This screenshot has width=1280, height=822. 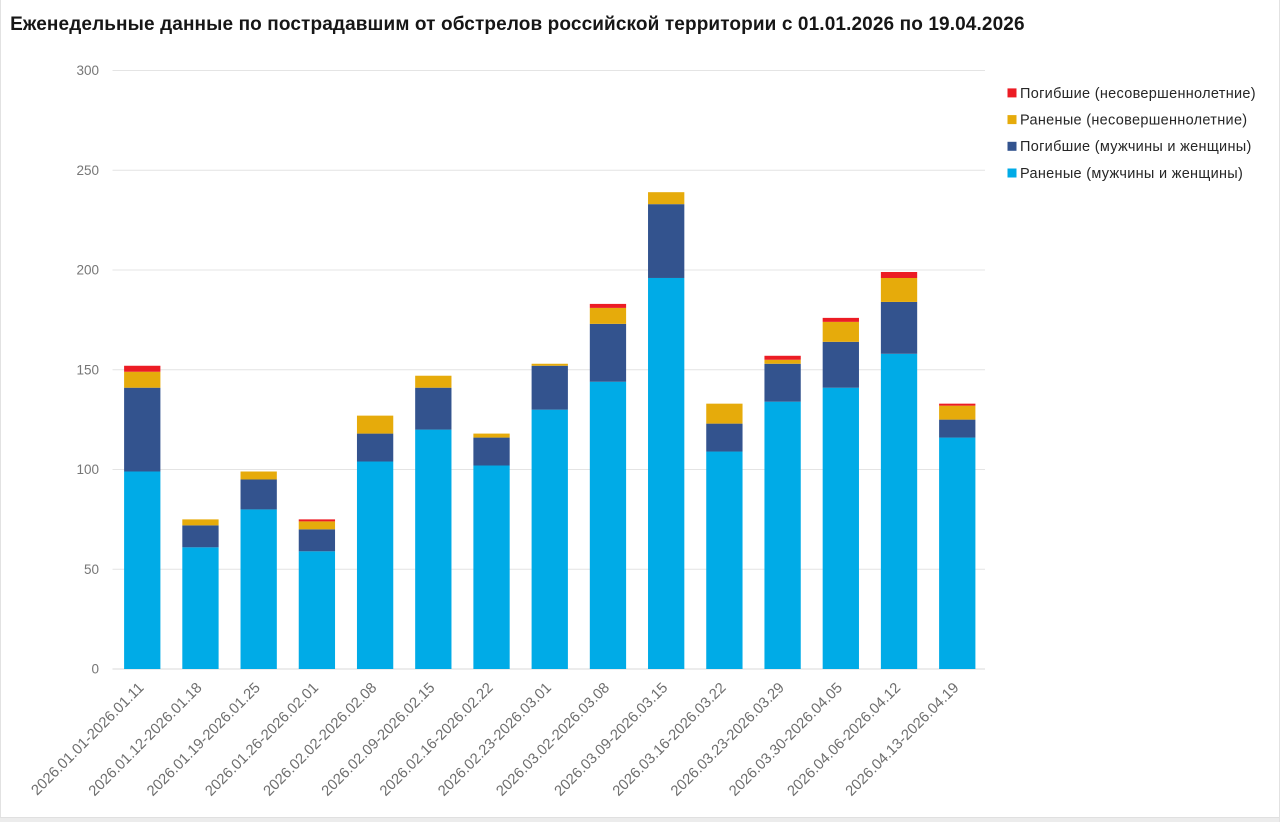 I want to click on svg-text: 150, so click(x=87, y=369).